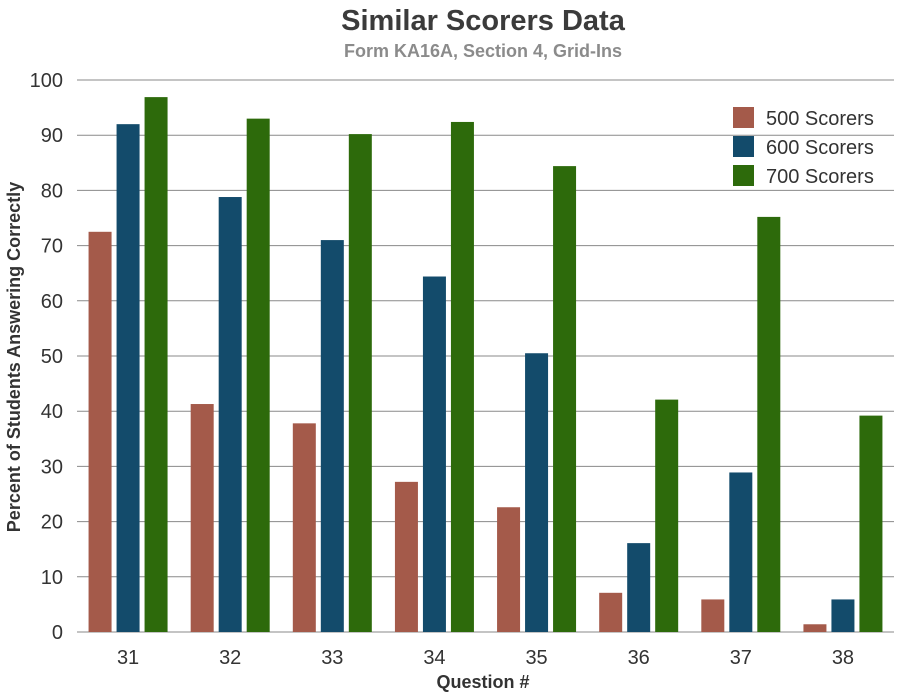  What do you see at coordinates (57, 633) in the screenshot?
I see `y-tick-label: 0` at bounding box center [57, 633].